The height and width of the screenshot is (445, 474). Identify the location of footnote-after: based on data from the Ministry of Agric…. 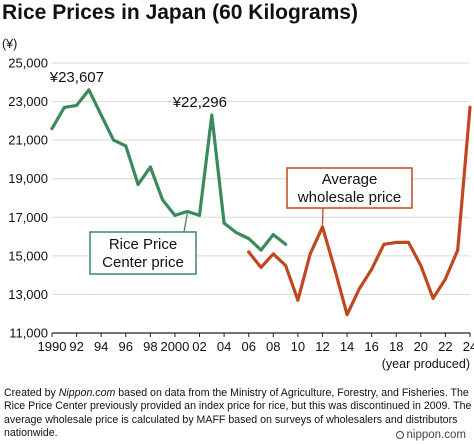
(238, 413).